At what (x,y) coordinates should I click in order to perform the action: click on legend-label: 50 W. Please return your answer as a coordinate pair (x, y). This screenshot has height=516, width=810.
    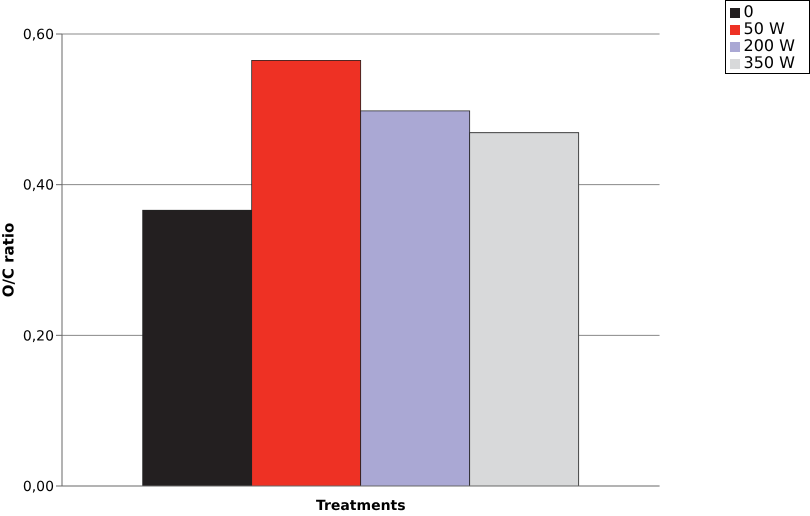
    Looking at the image, I should click on (764, 28).